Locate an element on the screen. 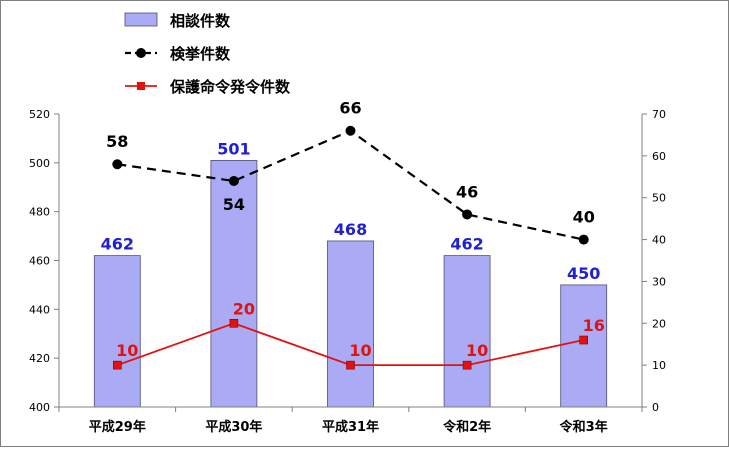  line-data-label: 66 is located at coordinates (350, 108).